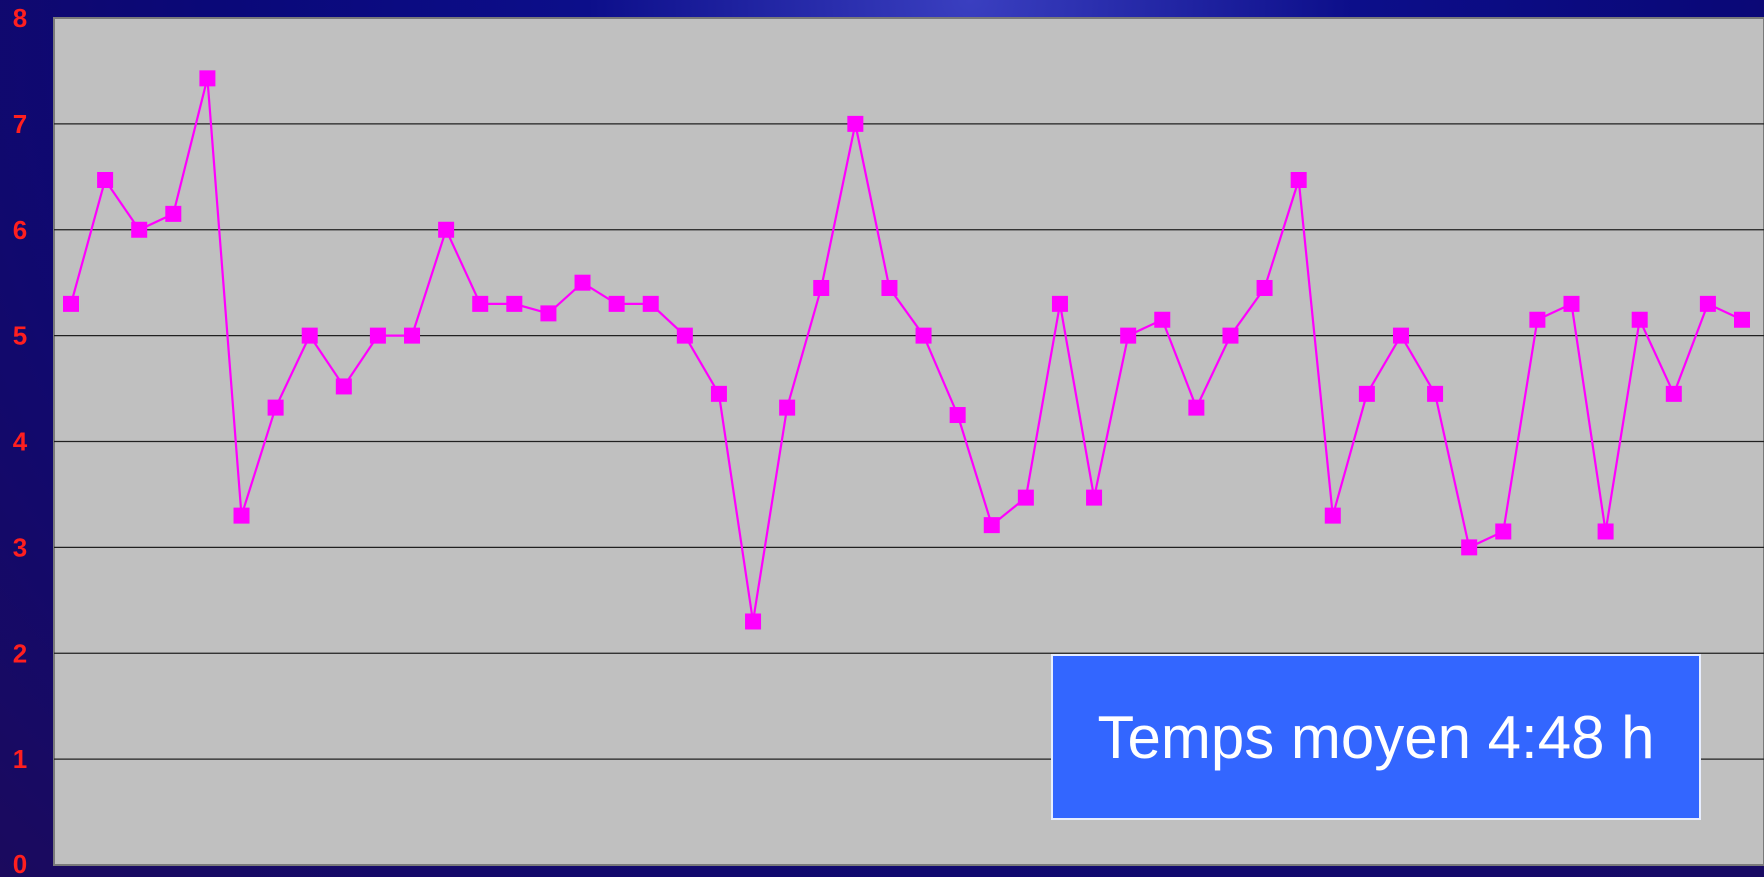 The width and height of the screenshot is (1764, 877). What do you see at coordinates (20, 653) in the screenshot?
I see `y-tick-label-2: 2` at bounding box center [20, 653].